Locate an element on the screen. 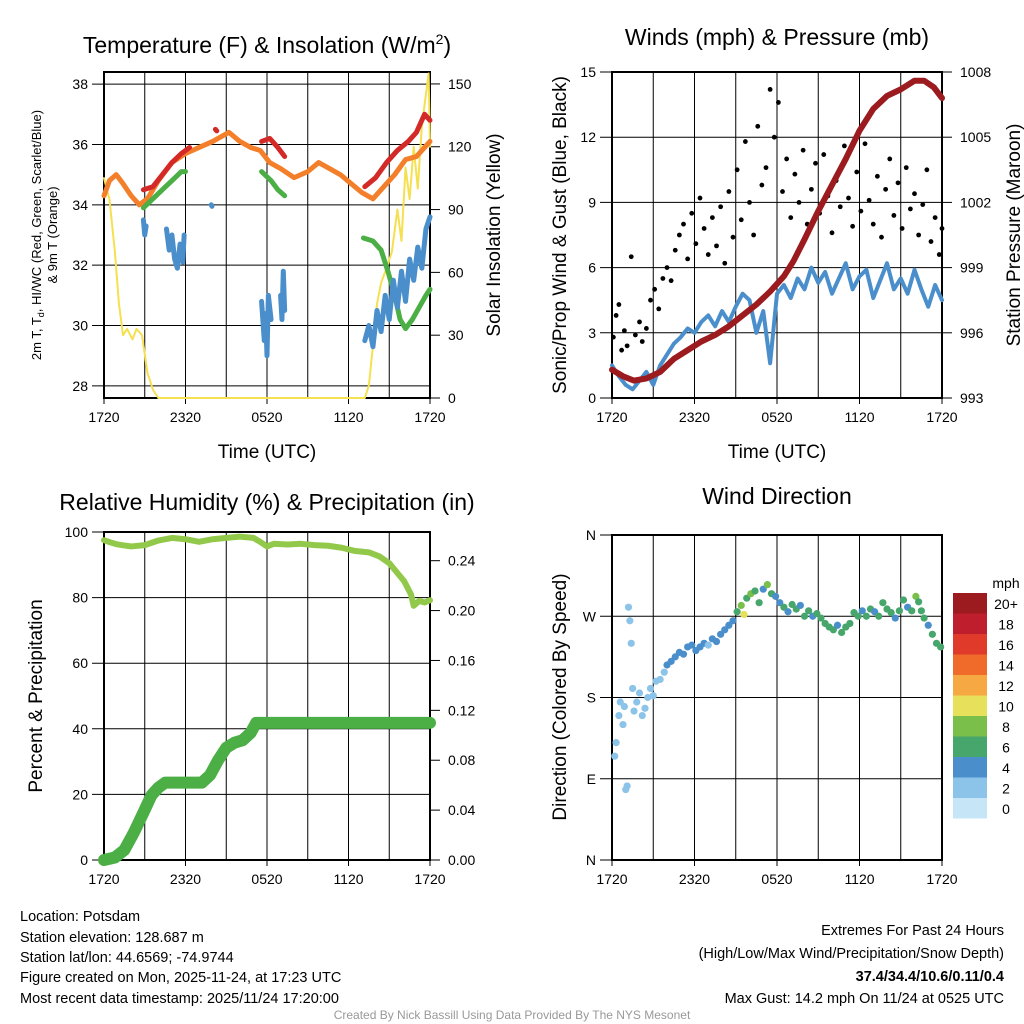 This screenshot has width=1024, height=1024. sonic-wind-line is located at coordinates (777, 326).